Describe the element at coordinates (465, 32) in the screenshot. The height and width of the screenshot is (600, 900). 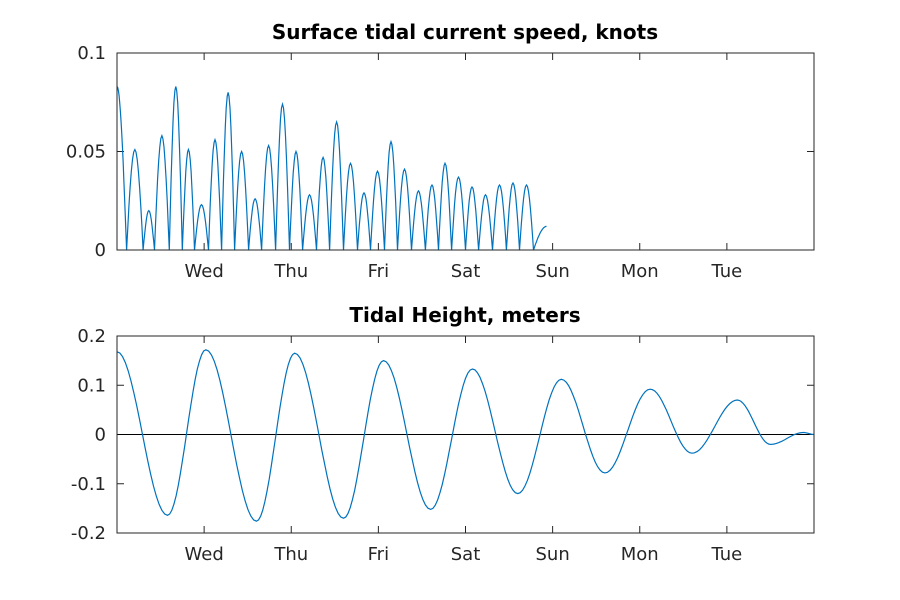
I see `chart-title-current: Surface tidal current speed, knots` at that location.